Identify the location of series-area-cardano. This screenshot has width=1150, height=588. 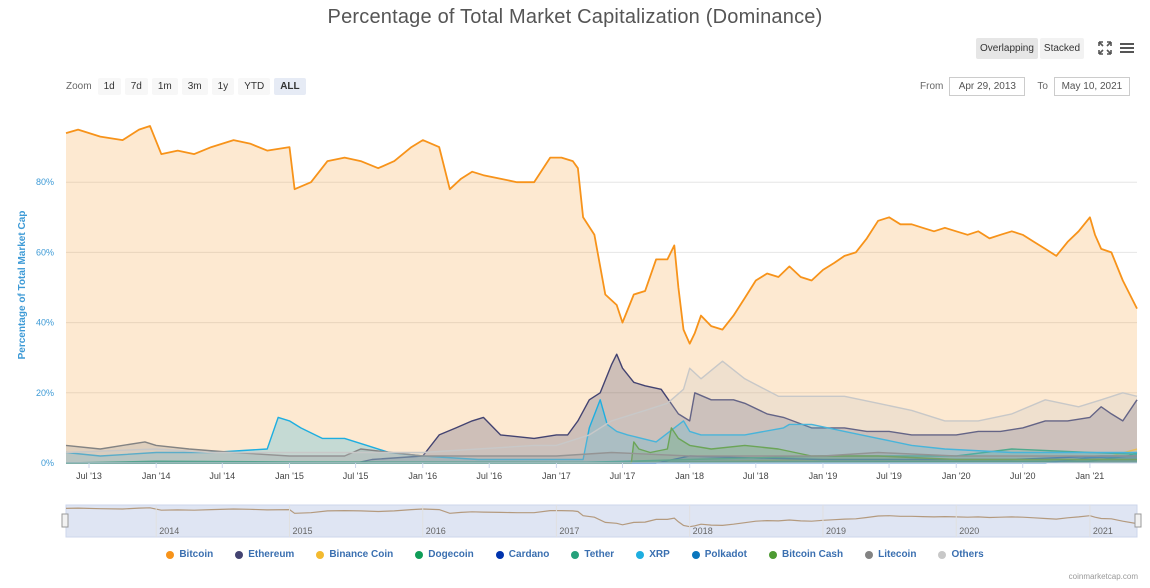
(601, 459).